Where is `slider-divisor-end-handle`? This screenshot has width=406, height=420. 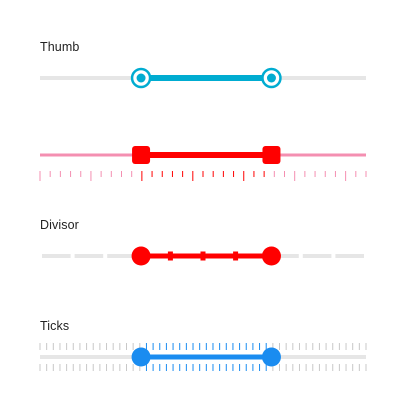
slider-divisor-end-handle is located at coordinates (271, 256).